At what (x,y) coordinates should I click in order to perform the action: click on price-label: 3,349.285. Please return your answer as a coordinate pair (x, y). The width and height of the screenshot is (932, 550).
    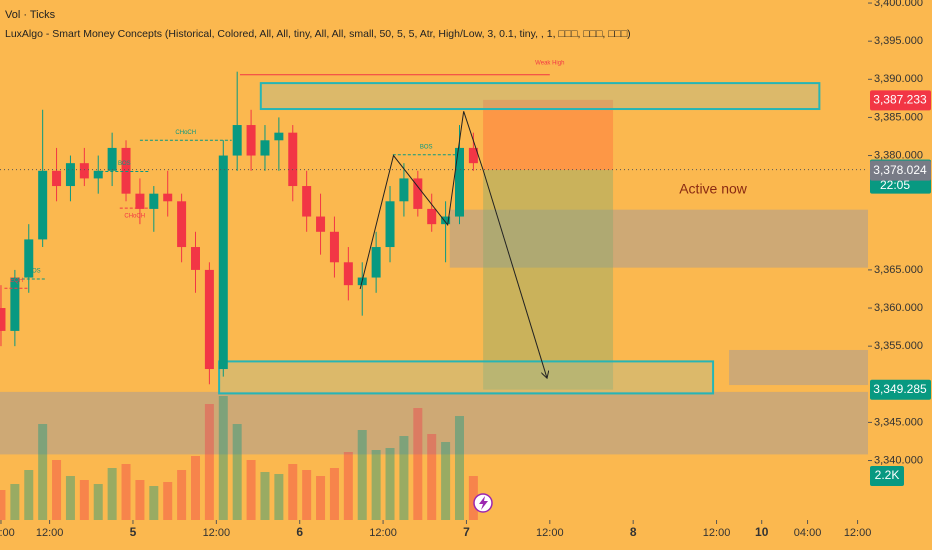
    Looking at the image, I should click on (900, 389).